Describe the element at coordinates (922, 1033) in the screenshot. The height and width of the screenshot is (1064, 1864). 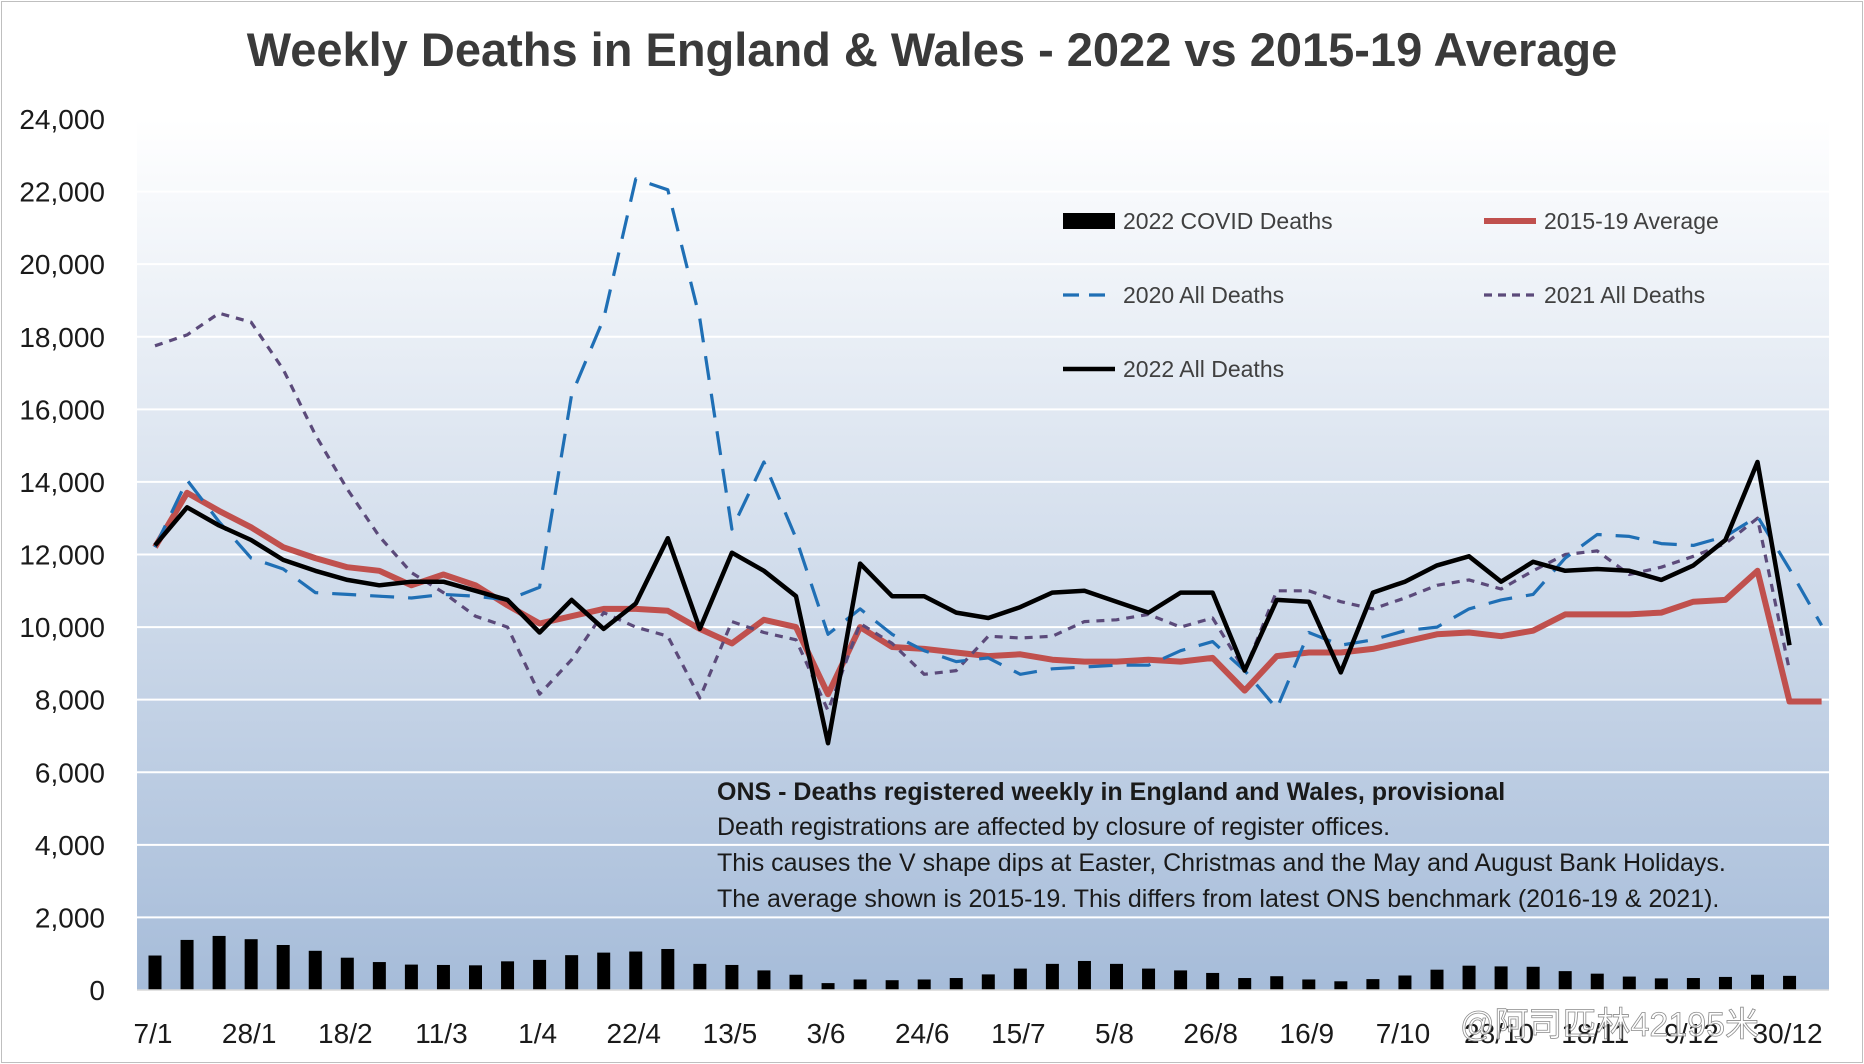
I see `x-tick-label: 24/6` at that location.